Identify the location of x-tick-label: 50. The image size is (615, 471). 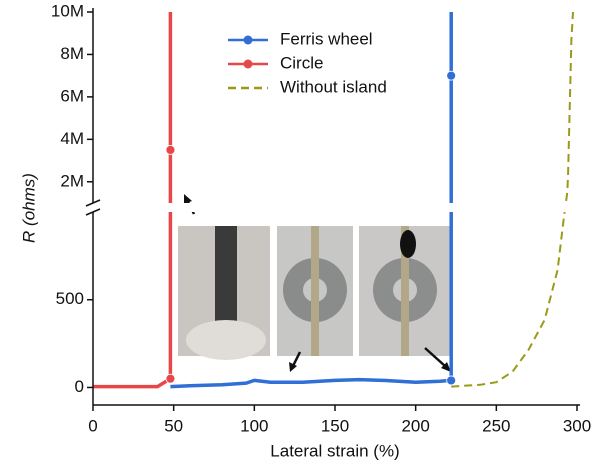
(173, 425).